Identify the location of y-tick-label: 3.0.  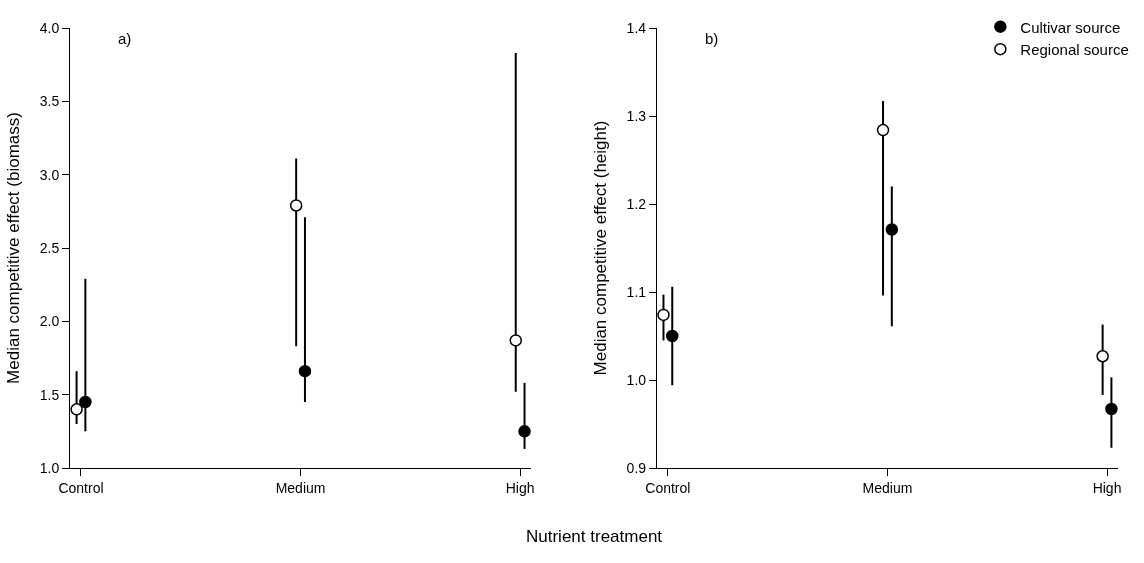
(49, 174).